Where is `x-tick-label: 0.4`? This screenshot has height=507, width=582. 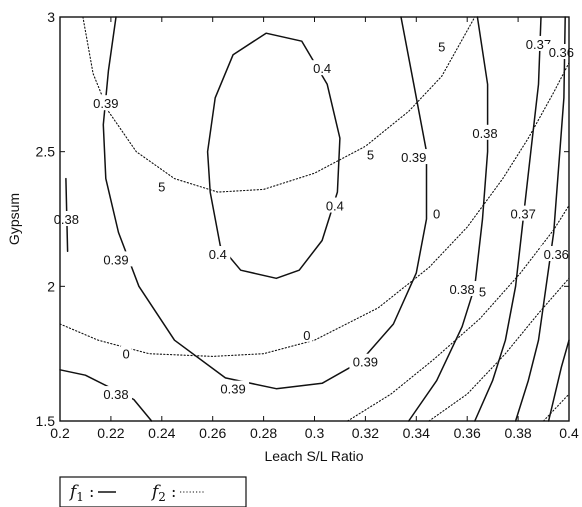
x-tick-label: 0.4 is located at coordinates (569, 433).